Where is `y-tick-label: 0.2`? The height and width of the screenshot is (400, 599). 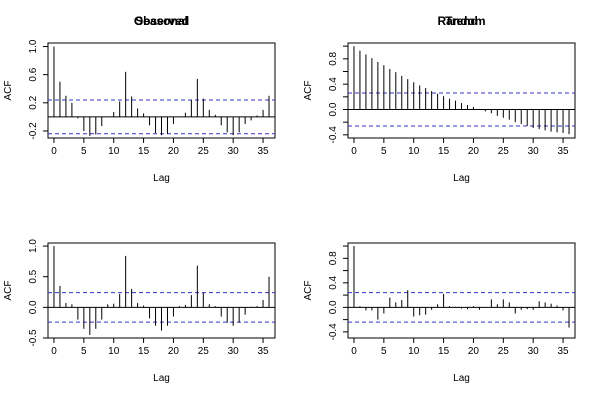
y-tick-label: 0.2 is located at coordinates (33, 102).